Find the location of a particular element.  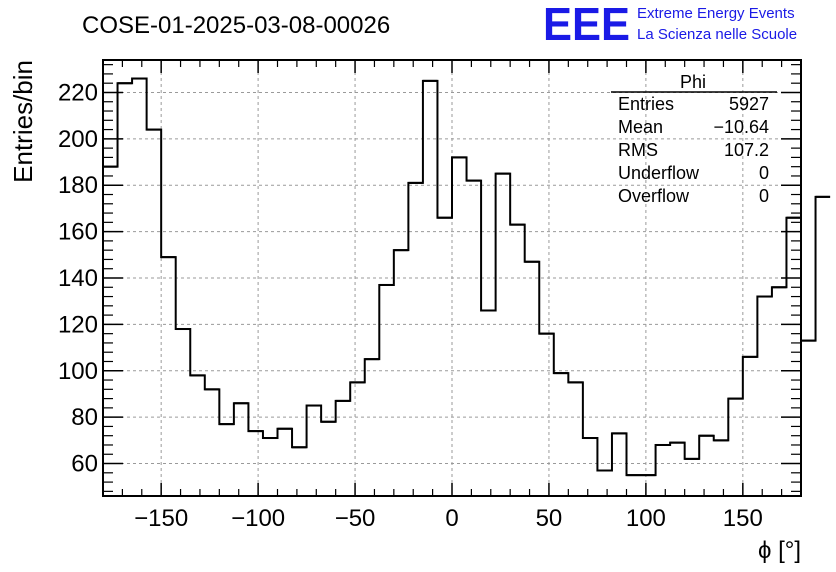

stats-entries-label: Entries is located at coordinates (646, 104).